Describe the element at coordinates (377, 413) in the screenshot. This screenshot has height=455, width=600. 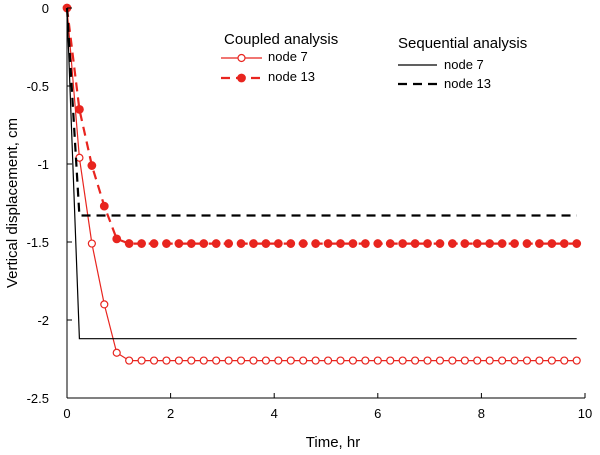
I see `x-tick-label: 6` at that location.